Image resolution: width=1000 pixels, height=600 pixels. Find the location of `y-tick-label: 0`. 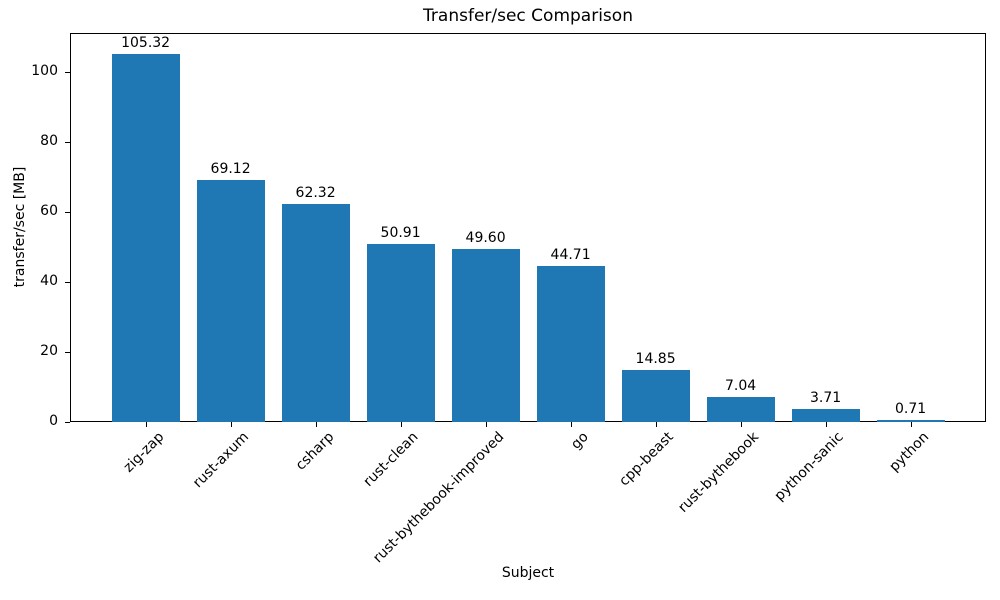

y-tick-label: 0 is located at coordinates (53, 421).